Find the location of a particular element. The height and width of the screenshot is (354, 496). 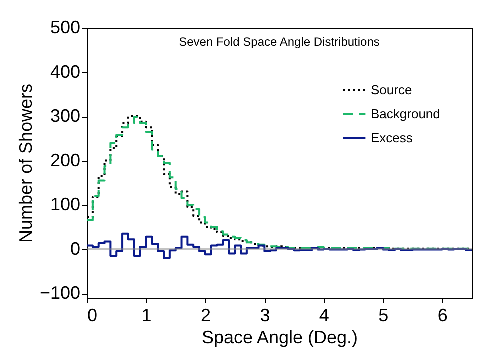

x-tick-label: 1 is located at coordinates (147, 316).